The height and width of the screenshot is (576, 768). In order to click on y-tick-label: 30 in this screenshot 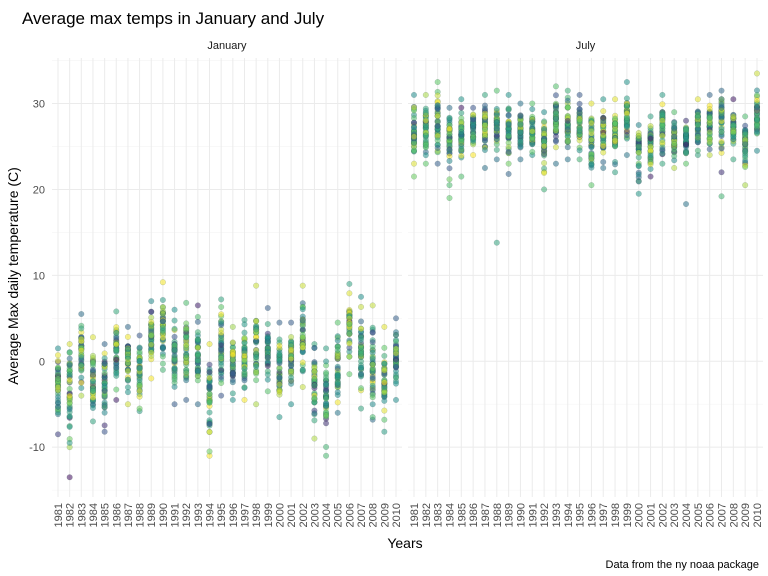, I will do `click(39, 105)`.